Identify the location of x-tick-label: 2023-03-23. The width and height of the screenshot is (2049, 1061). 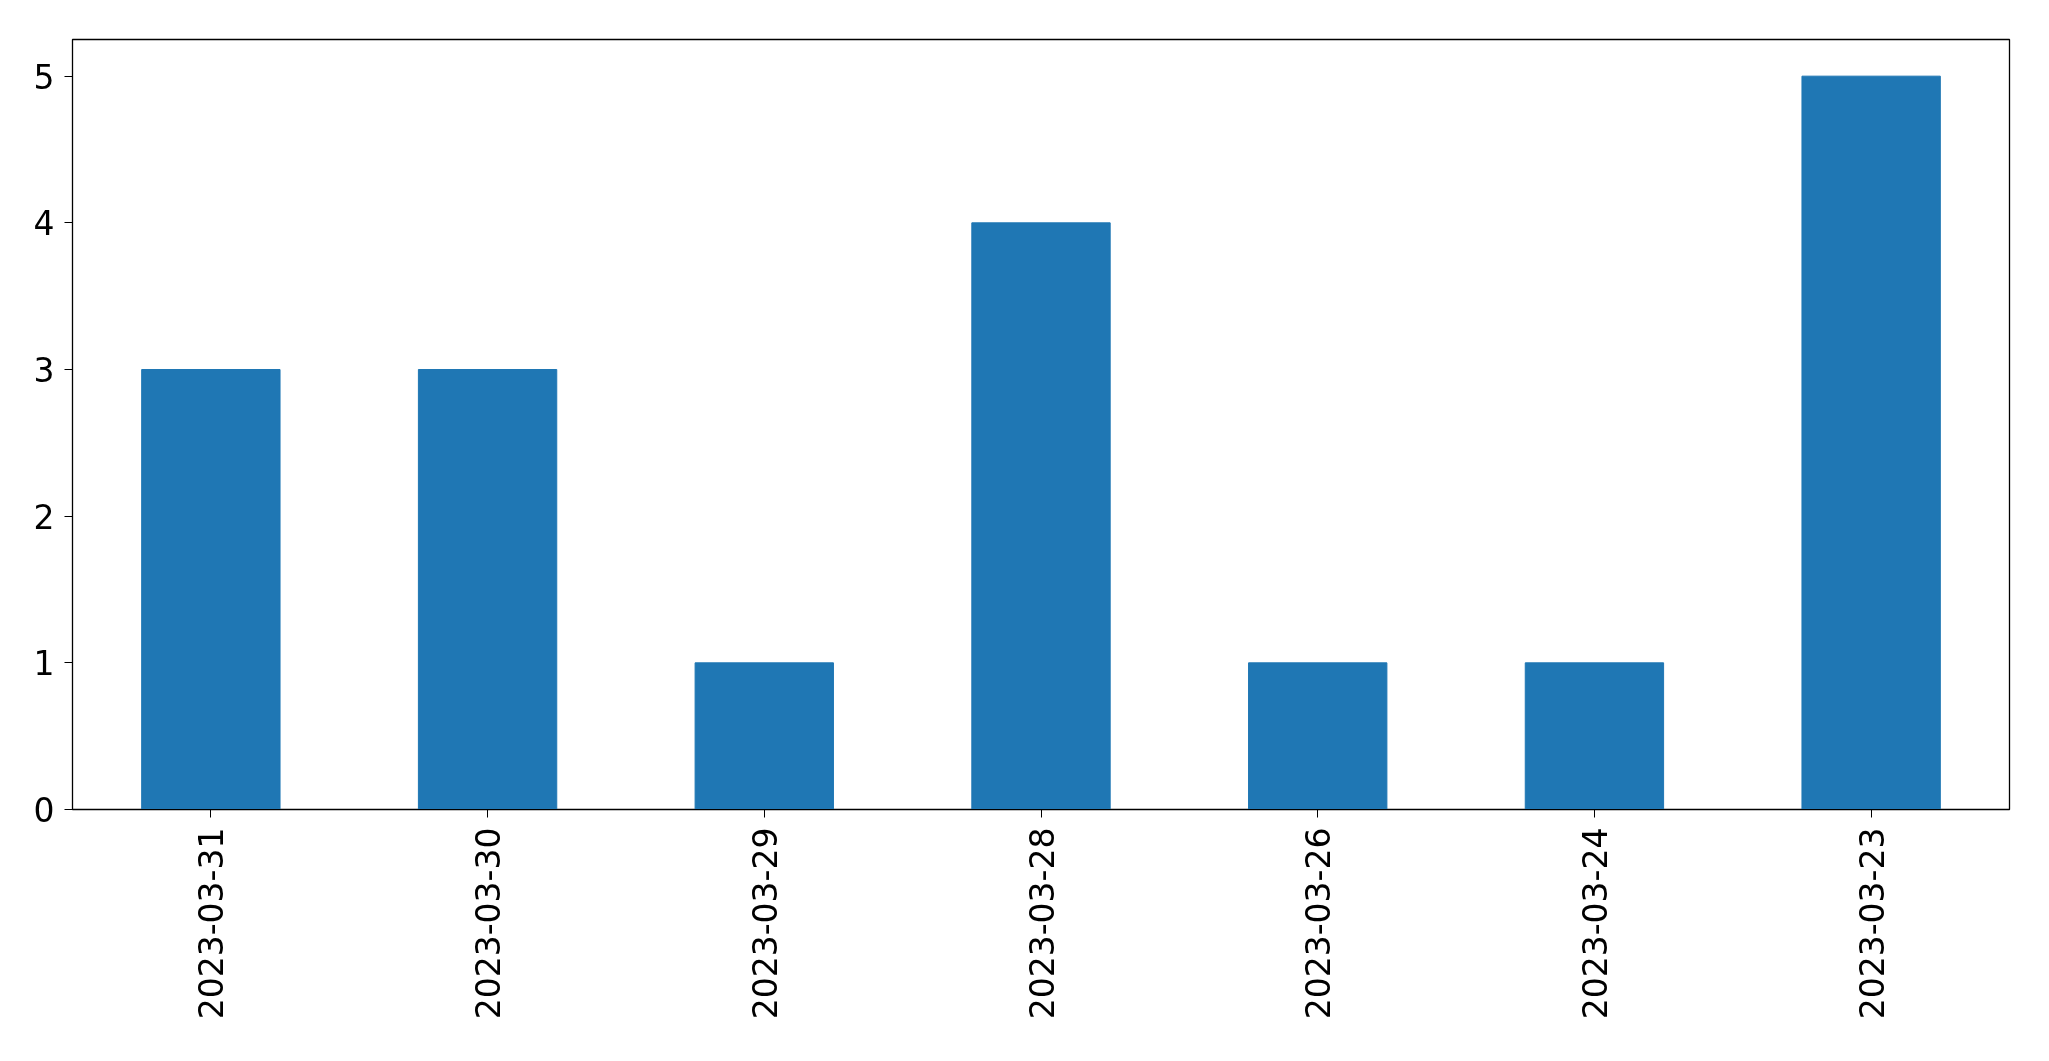
(1872, 923).